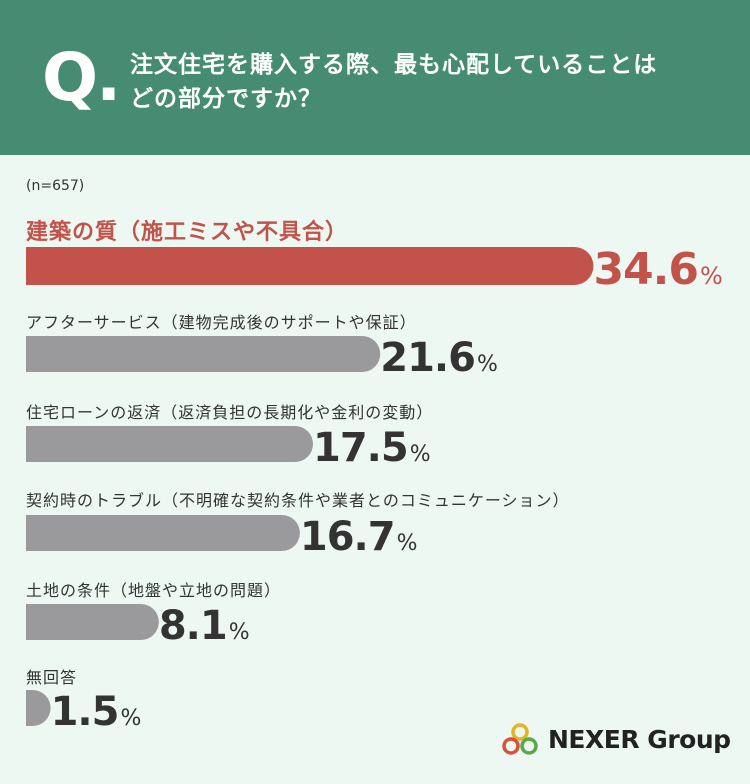 The image size is (750, 784). Describe the element at coordinates (226, 99) in the screenshot. I see `question-line-2: どの部分ですか？` at that location.